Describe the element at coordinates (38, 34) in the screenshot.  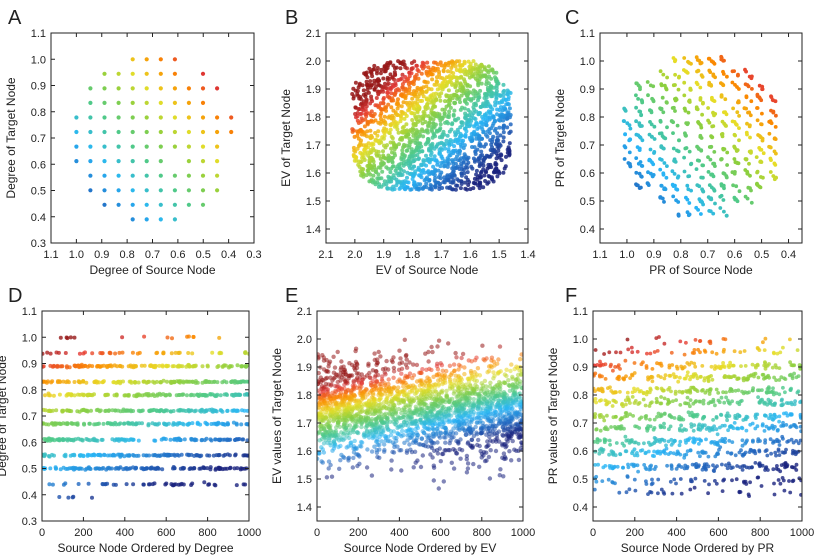
I see `y-tick-label: 1.1` at that location.